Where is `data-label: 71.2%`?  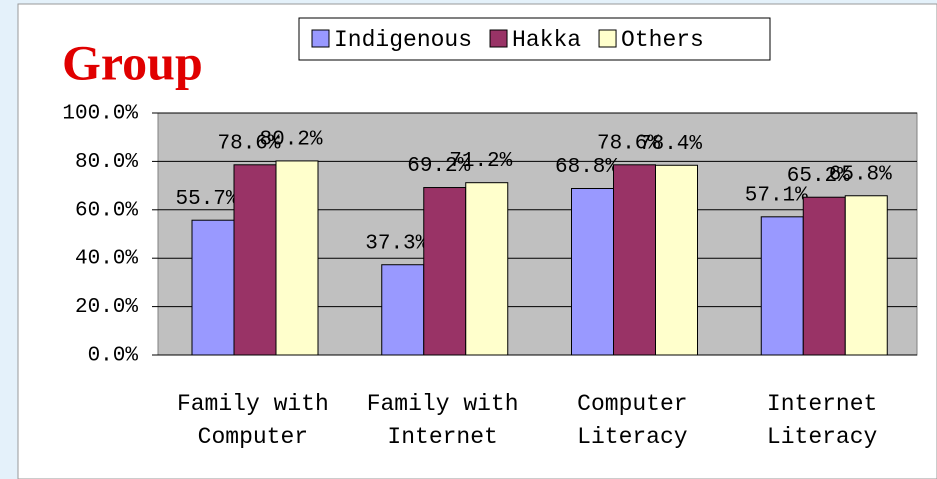 data-label: 71.2% is located at coordinates (480, 161).